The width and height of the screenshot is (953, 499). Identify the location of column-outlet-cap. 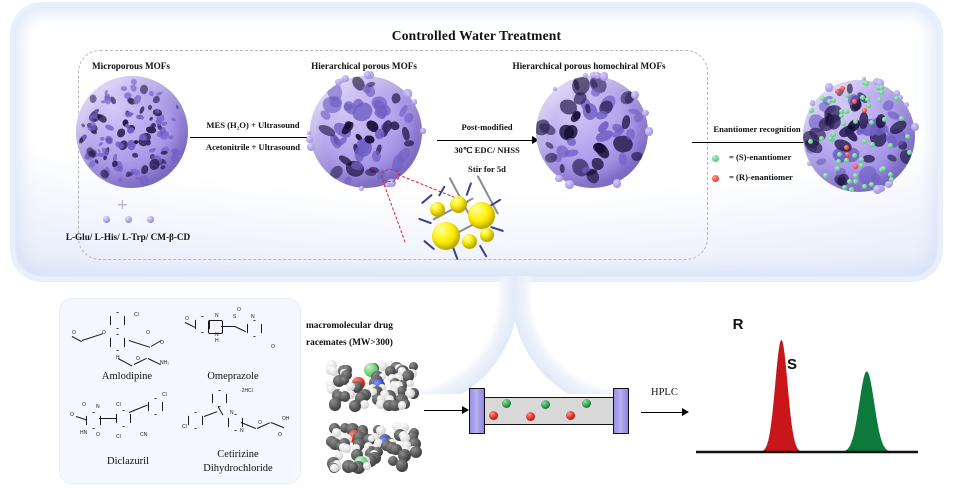
(621, 411).